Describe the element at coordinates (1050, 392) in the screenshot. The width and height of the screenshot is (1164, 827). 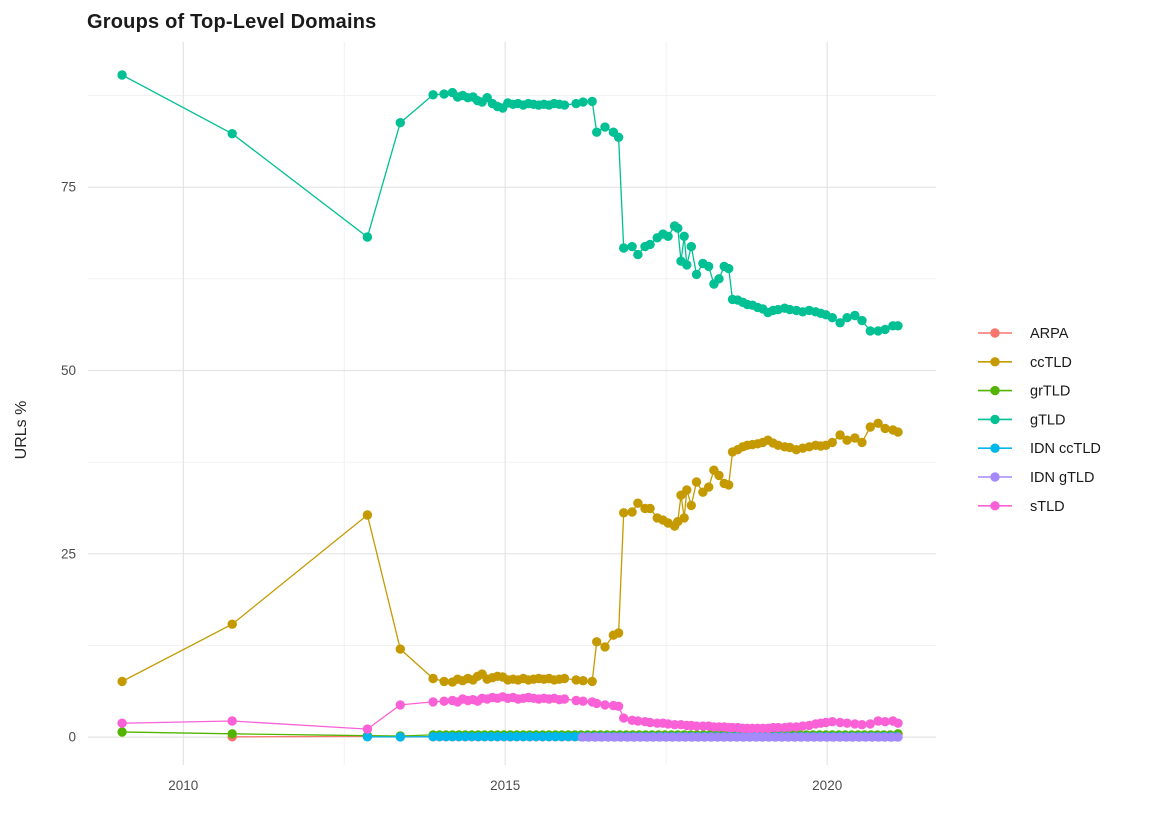
I see `legend-label: grTLD` at that location.